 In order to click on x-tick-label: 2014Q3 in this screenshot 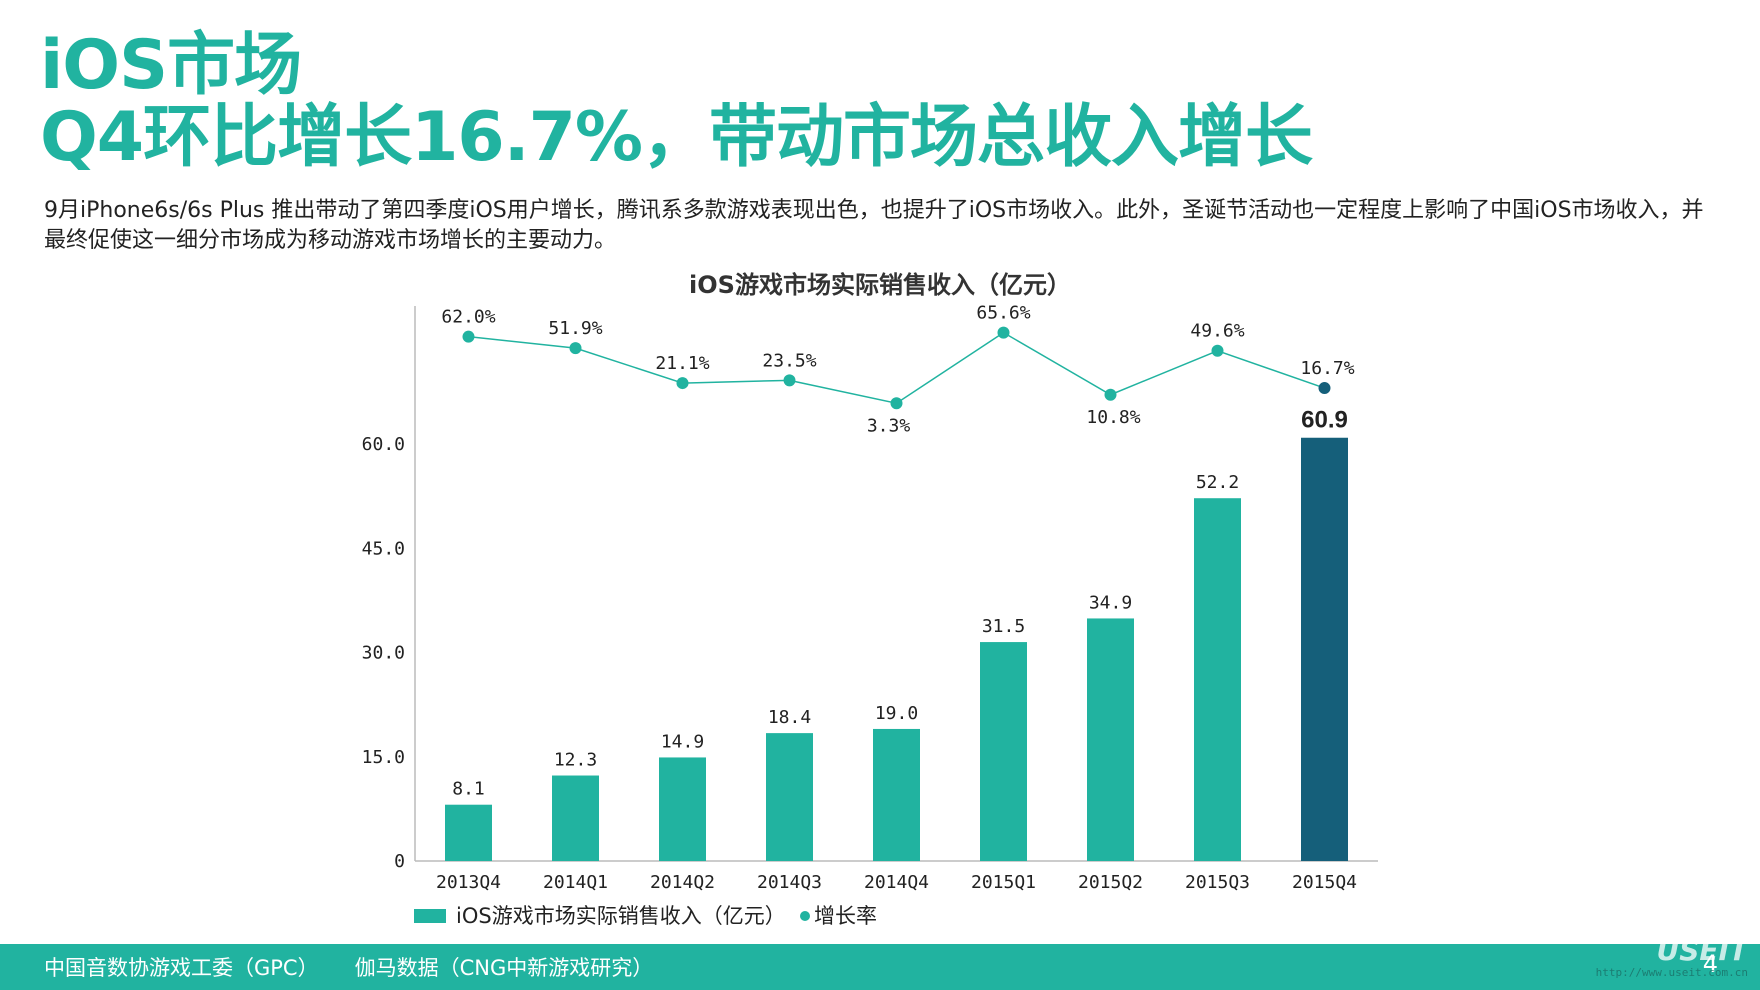, I will do `click(789, 882)`.